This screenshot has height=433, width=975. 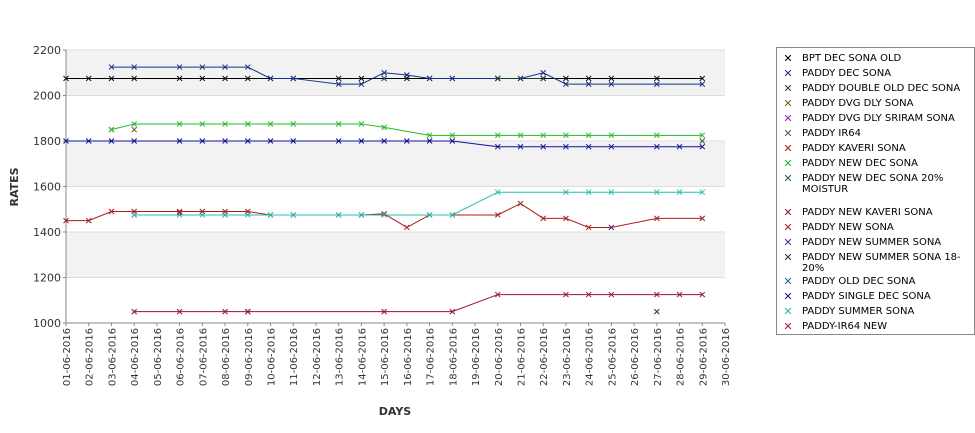 What do you see at coordinates (112, 357) in the screenshot?
I see `x-tick-label: 03-06-2016` at bounding box center [112, 357].